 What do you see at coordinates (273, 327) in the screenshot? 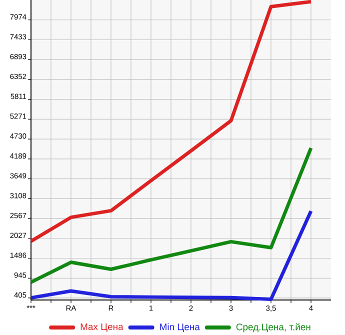
I see `legend-label: Сред.Цена, т.йен` at bounding box center [273, 327].